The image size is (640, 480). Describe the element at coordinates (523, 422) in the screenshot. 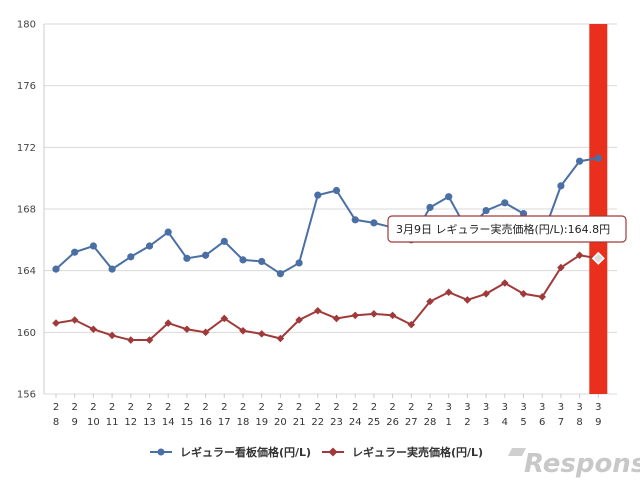

I see `x-tick-day: 5` at that location.